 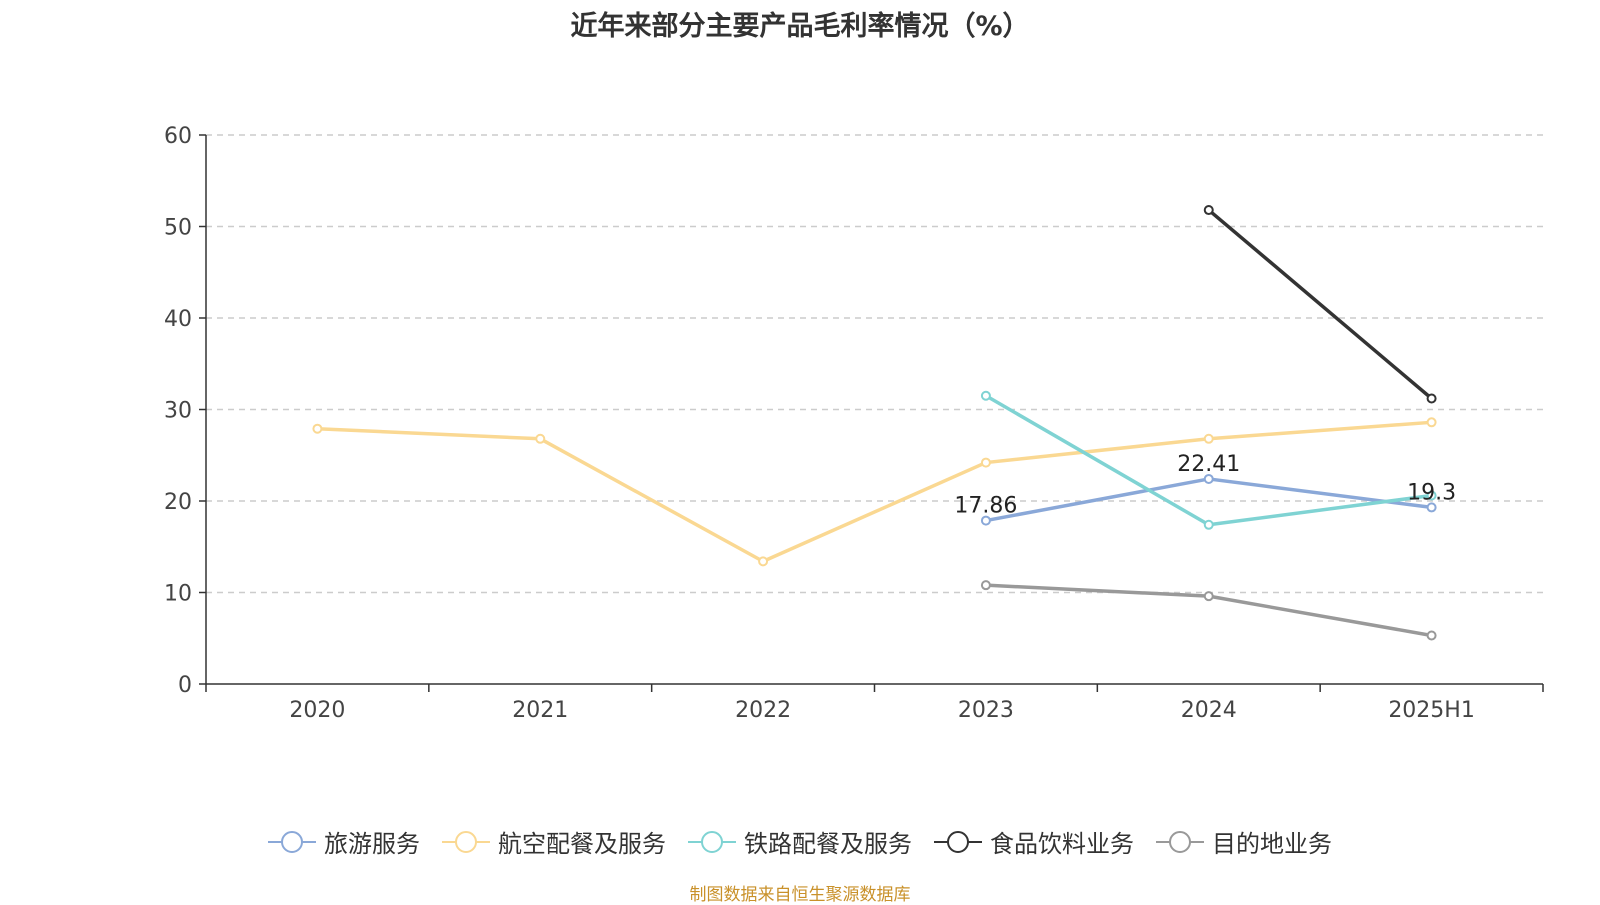 I want to click on source-note: 制图数据来自恒生聚源数据库, so click(x=800, y=895).